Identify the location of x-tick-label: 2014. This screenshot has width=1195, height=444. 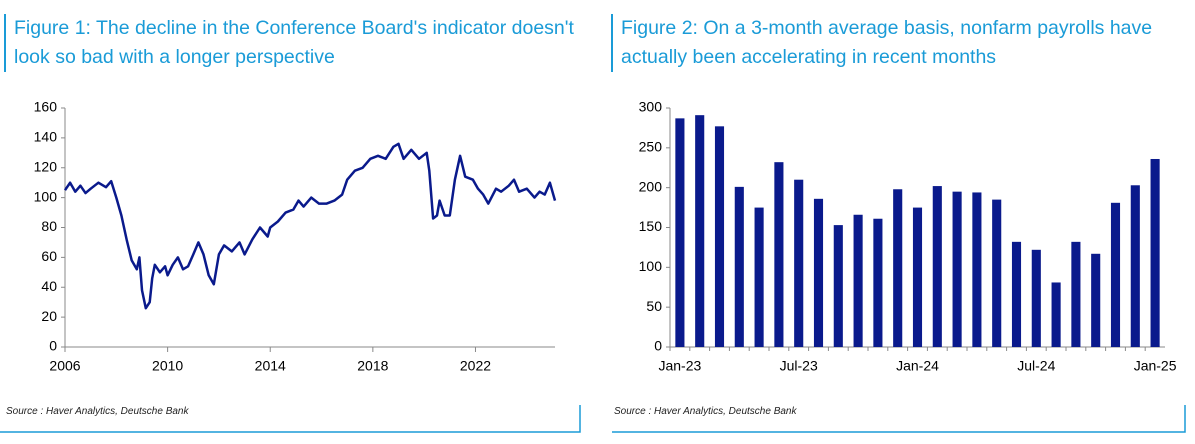
(270, 366).